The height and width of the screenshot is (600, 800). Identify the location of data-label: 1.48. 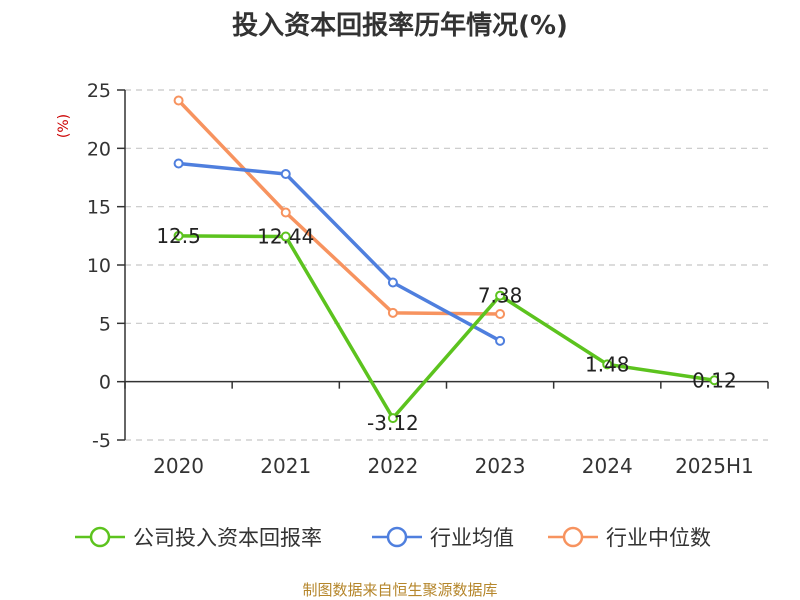
(607, 364).